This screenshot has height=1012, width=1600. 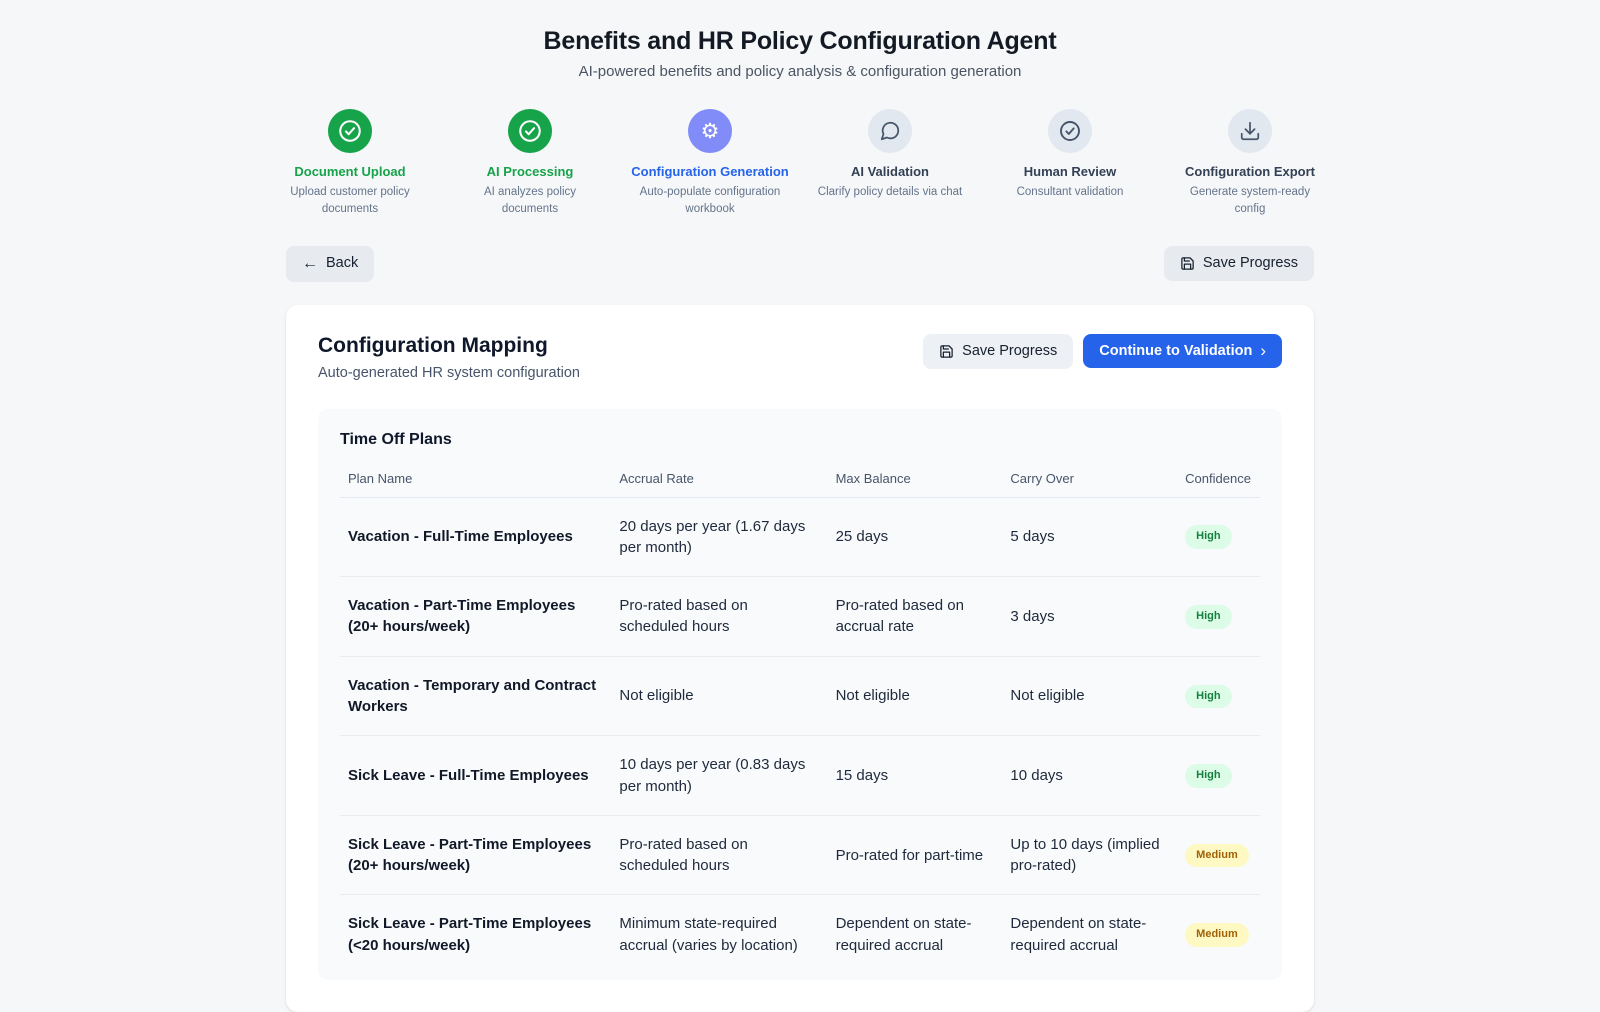 I want to click on column-header: Accrual Rate, so click(x=719, y=481).